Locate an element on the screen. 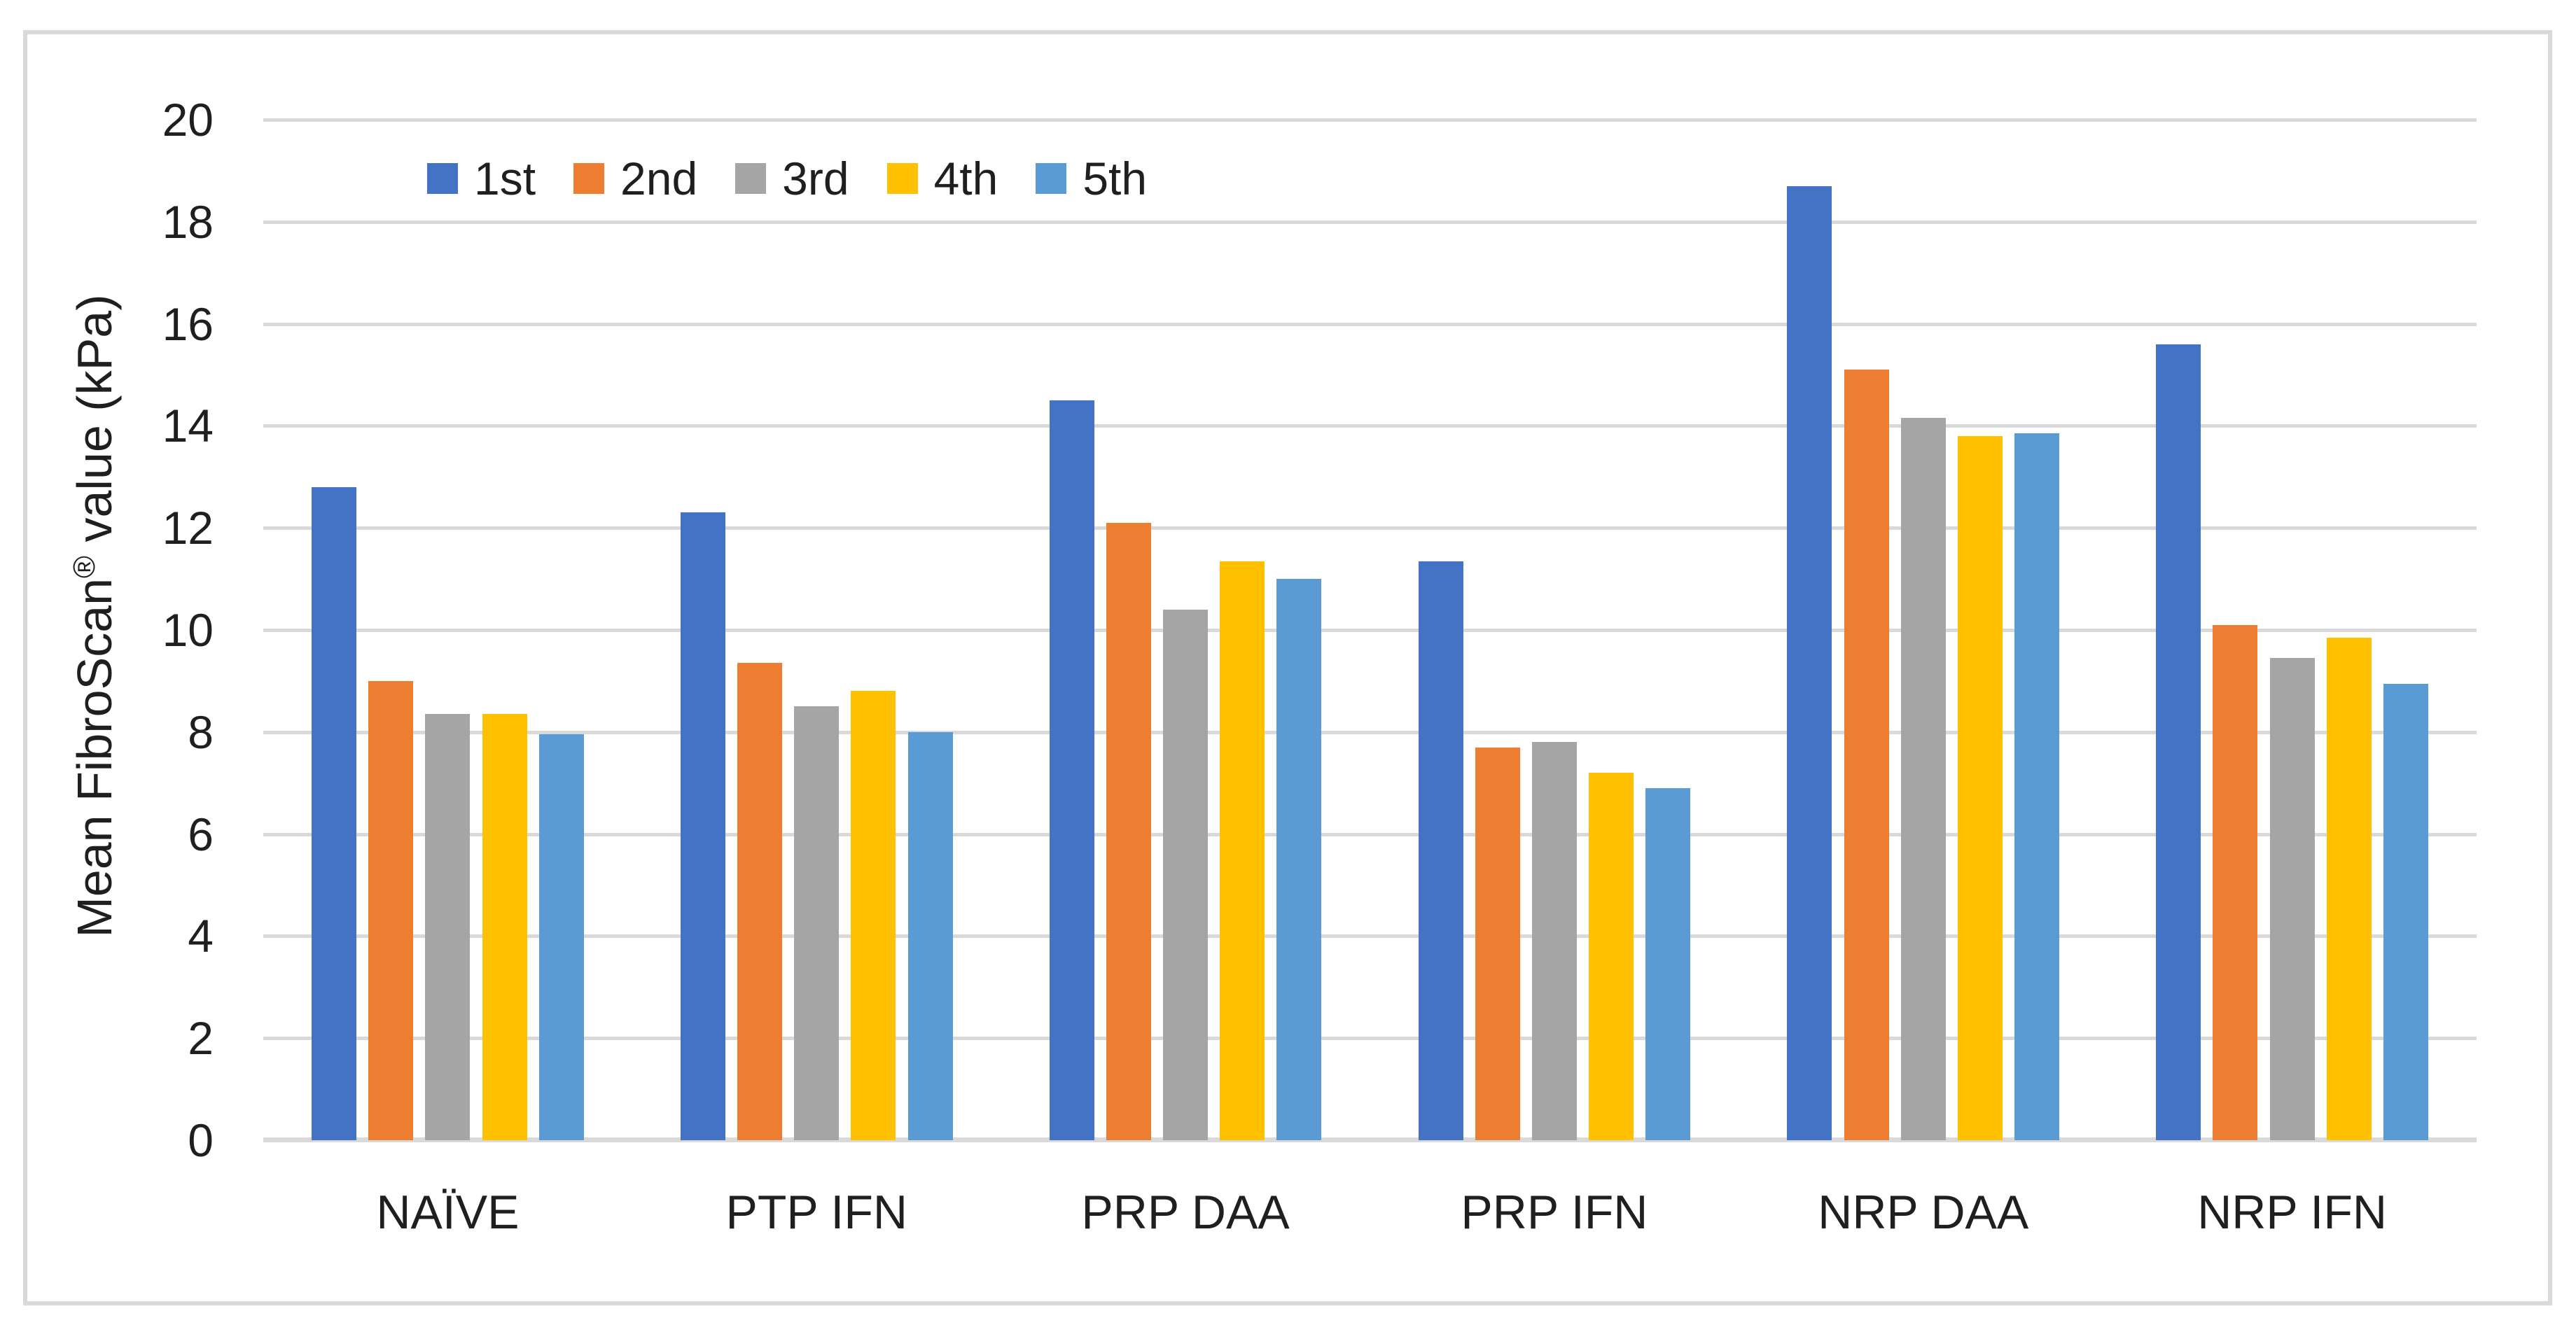  bar-2nd-ptp-ifn is located at coordinates (760, 901).